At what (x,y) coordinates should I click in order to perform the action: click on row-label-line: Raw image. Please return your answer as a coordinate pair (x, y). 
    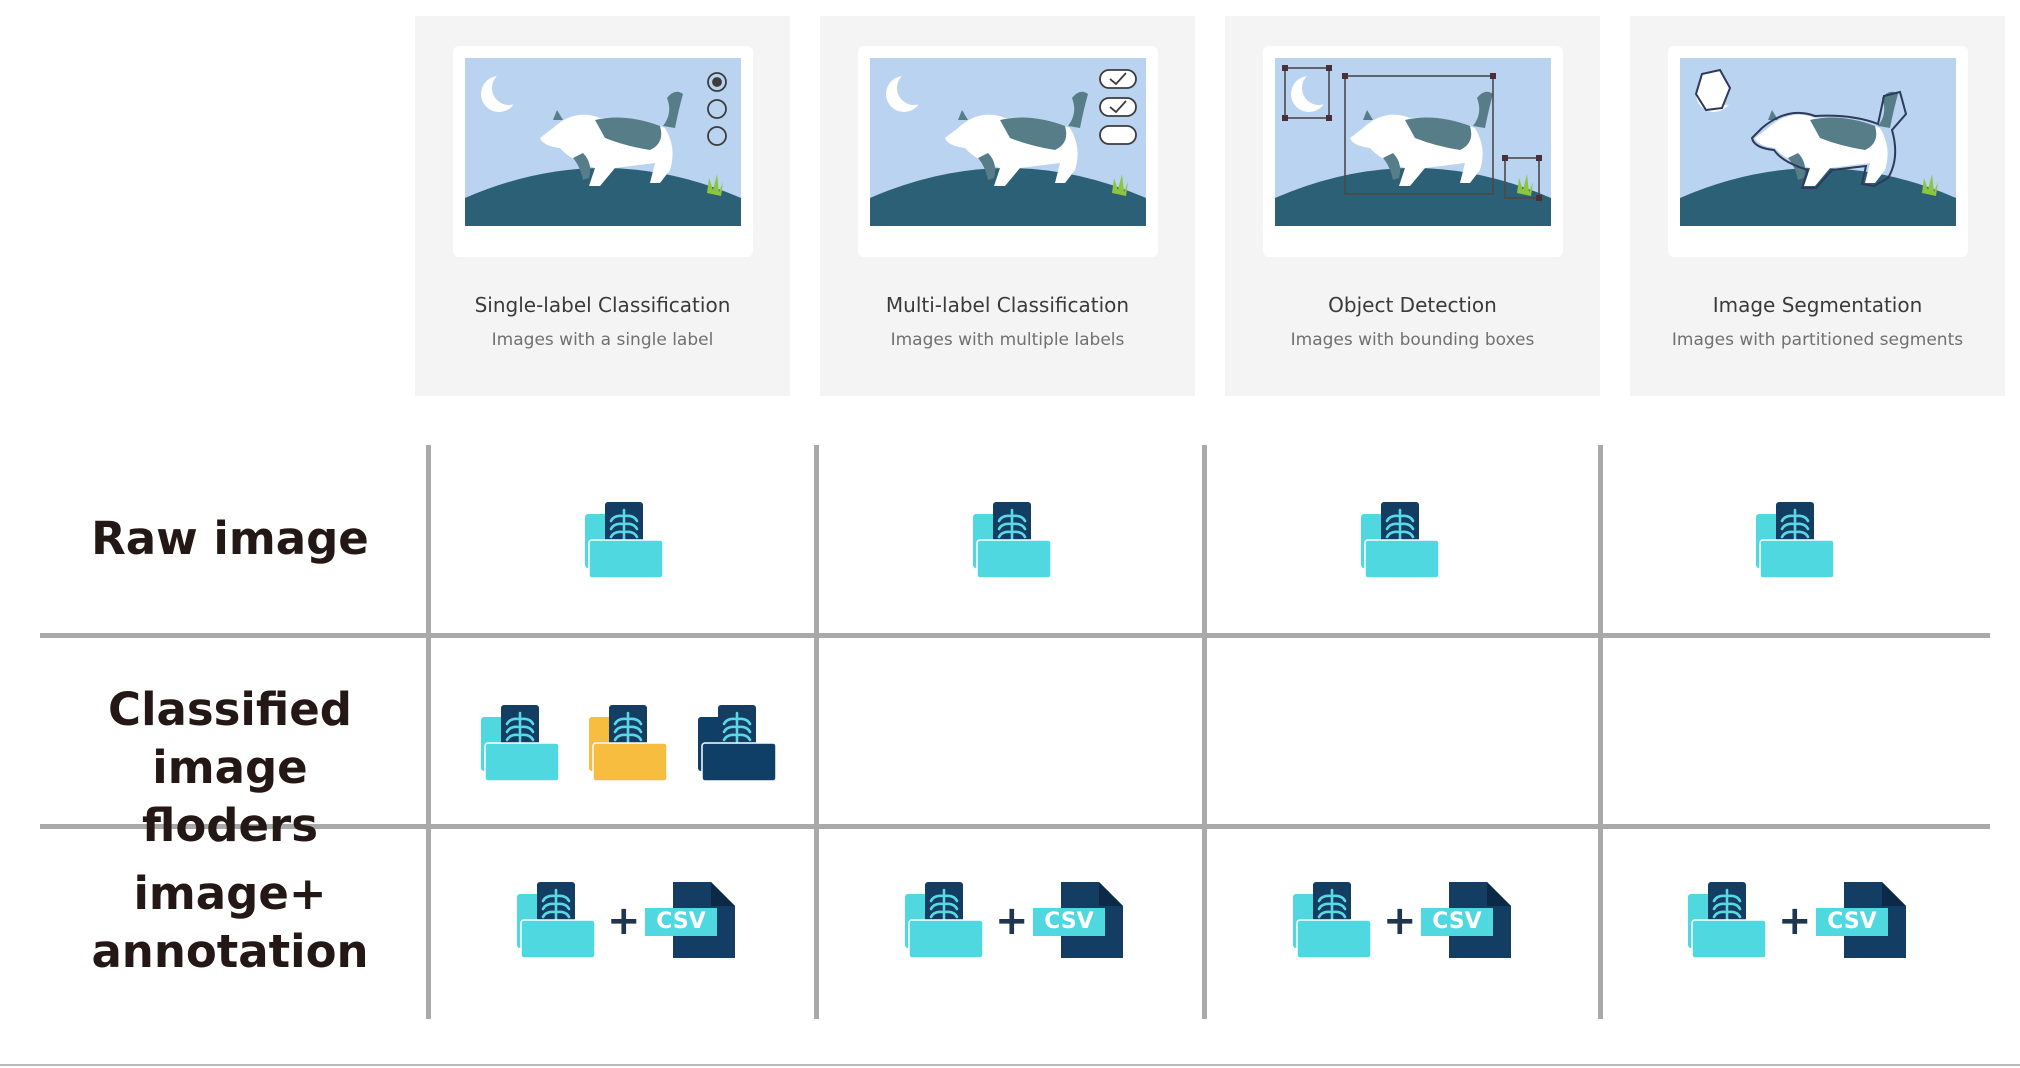
    Looking at the image, I should click on (230, 538).